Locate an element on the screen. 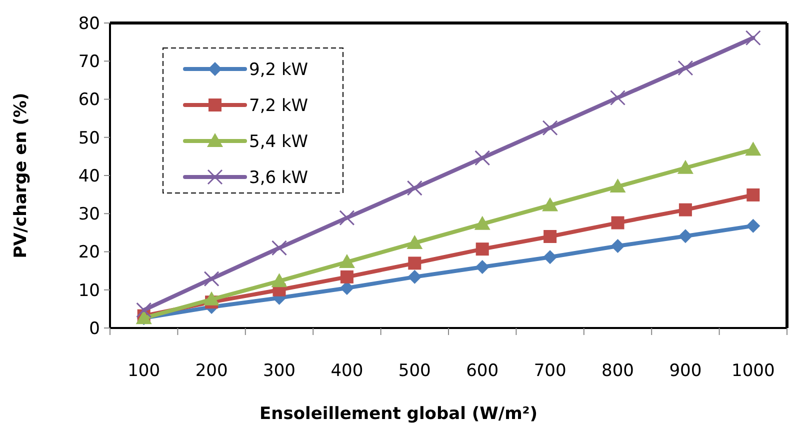  y-tick-label: 30 is located at coordinates (89, 214).